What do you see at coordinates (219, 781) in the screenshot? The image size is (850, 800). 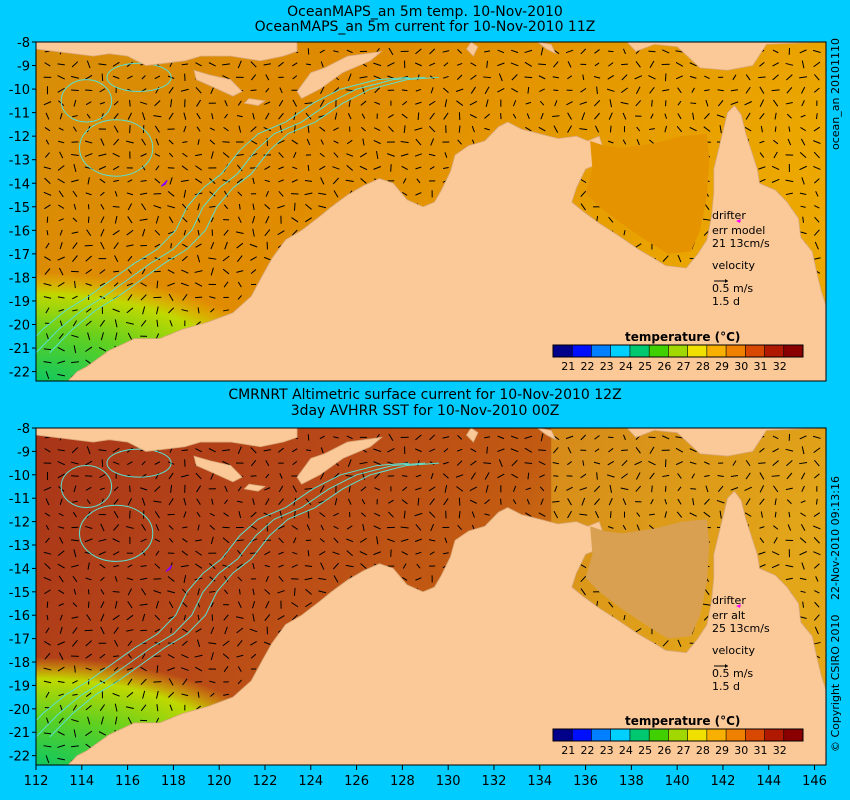 I see `lon-tick-label: 120` at bounding box center [219, 781].